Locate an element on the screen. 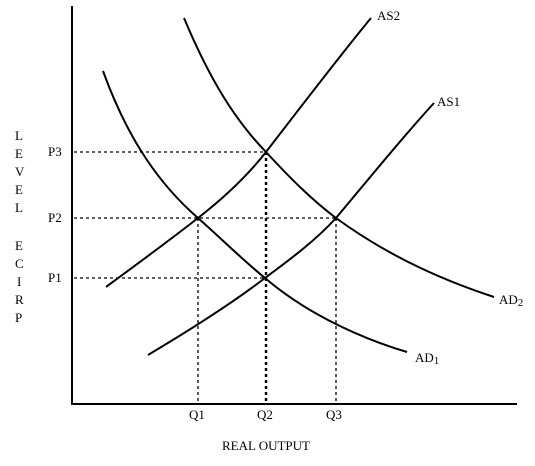 This screenshot has height=466, width=535. y-axis-letter: P is located at coordinates (18, 317).